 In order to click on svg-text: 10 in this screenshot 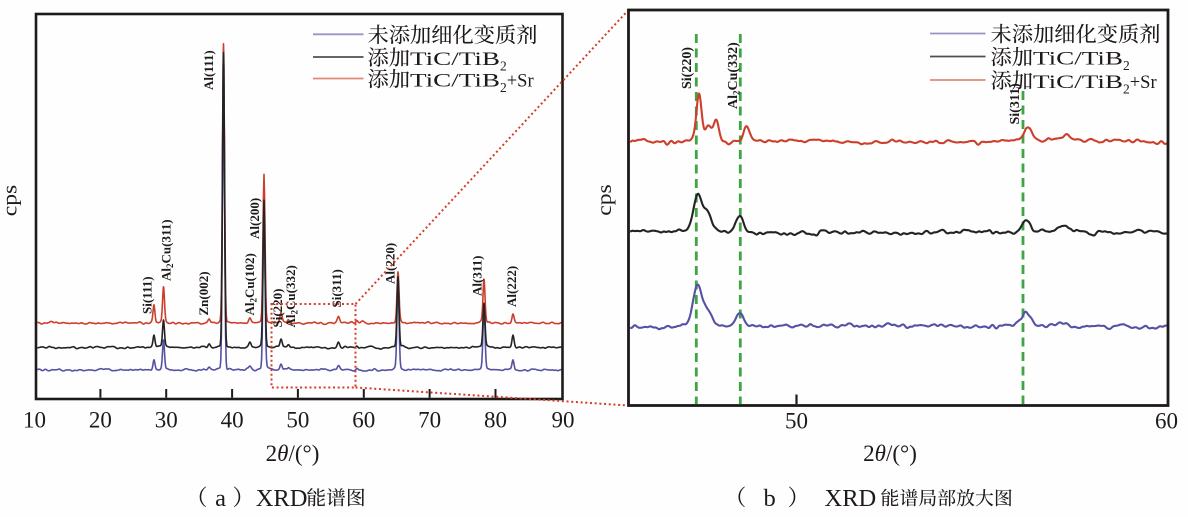, I will do `click(34, 420)`.